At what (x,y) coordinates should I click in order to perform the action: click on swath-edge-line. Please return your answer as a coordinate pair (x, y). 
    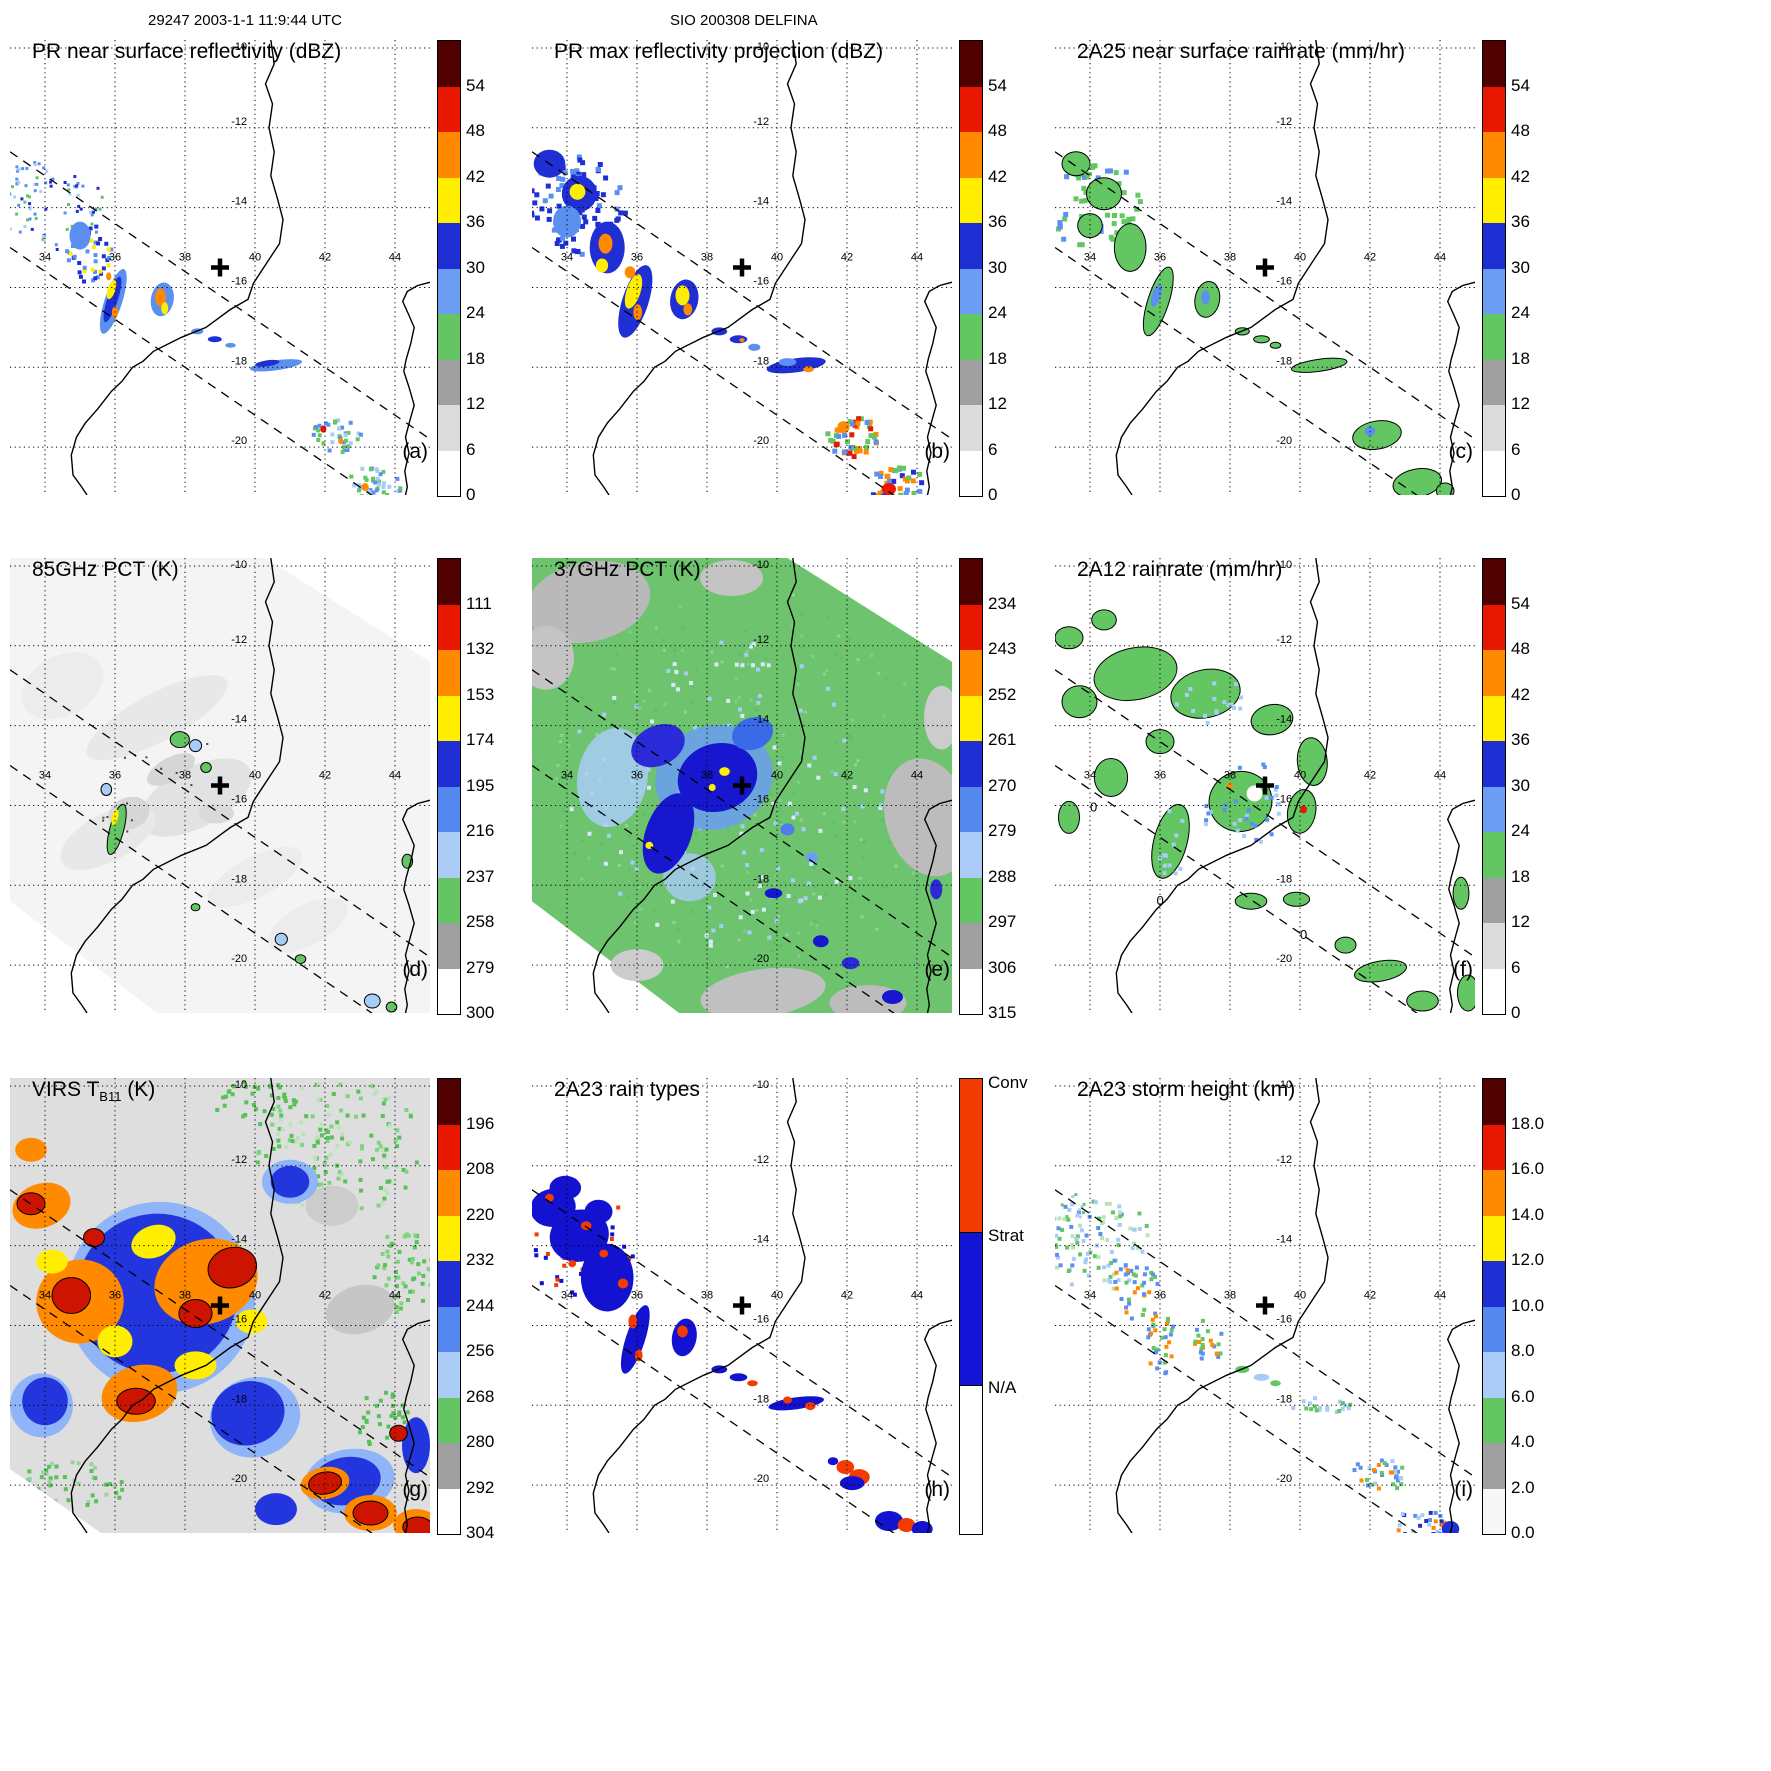
    Looking at the image, I should click on (742, 1333).